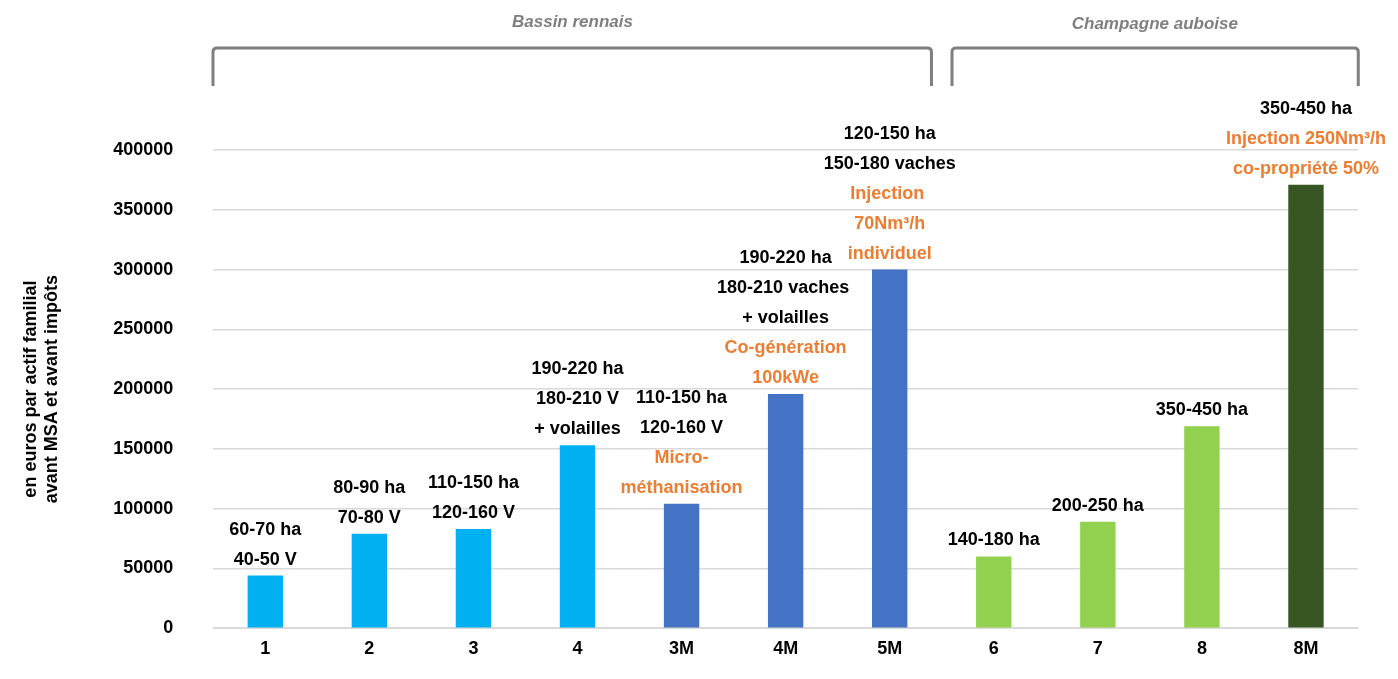  Describe the element at coordinates (572, 22) in the screenshot. I see `text: Bassin rennais` at that location.